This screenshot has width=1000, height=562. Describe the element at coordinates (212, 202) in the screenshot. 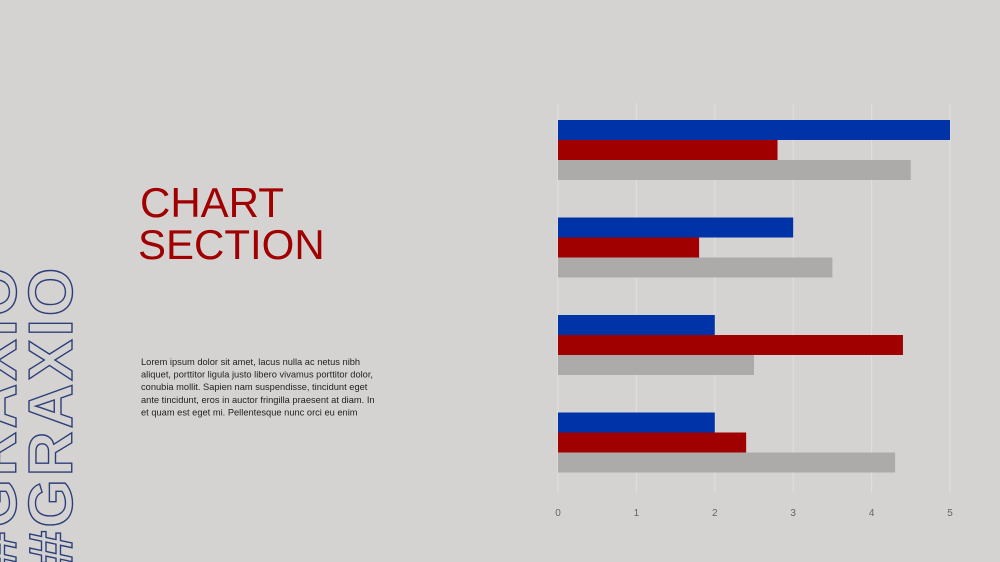

I see `title: CHART` at that location.